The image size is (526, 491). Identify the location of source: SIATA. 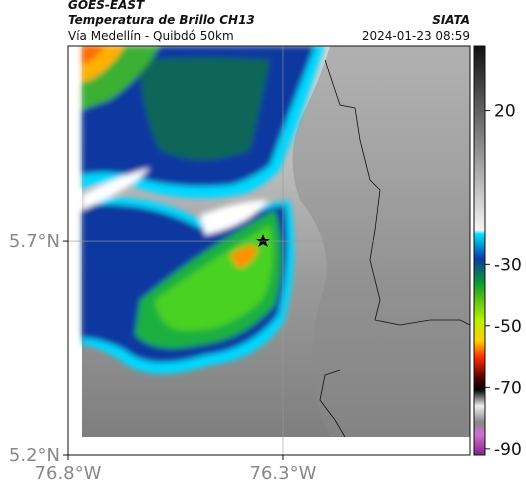
(451, 20).